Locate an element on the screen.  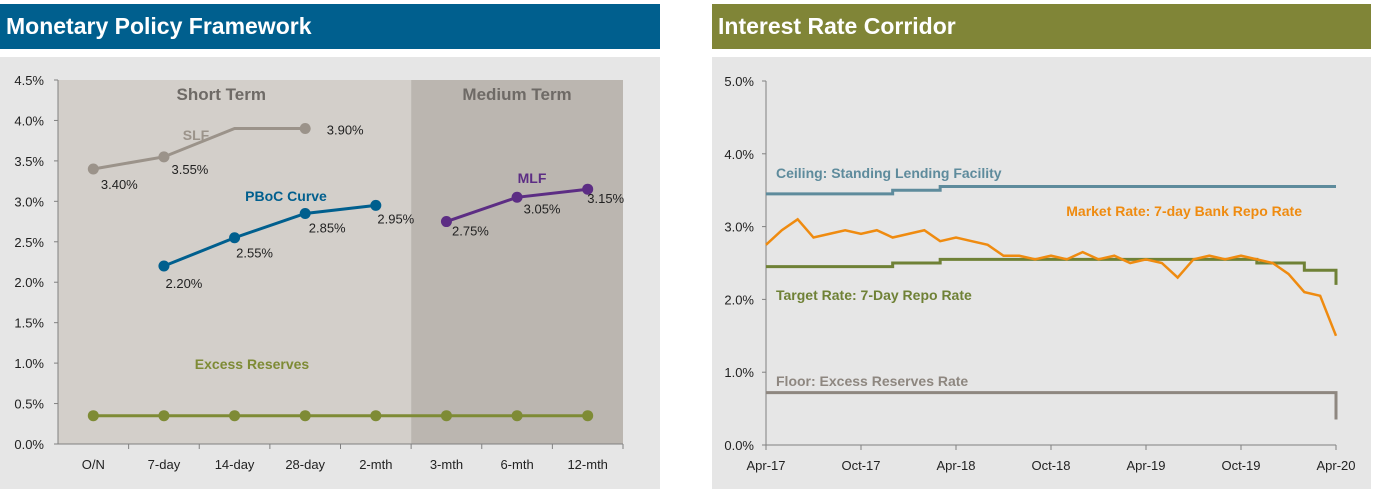
short-term-label: Short Term is located at coordinates (221, 94).